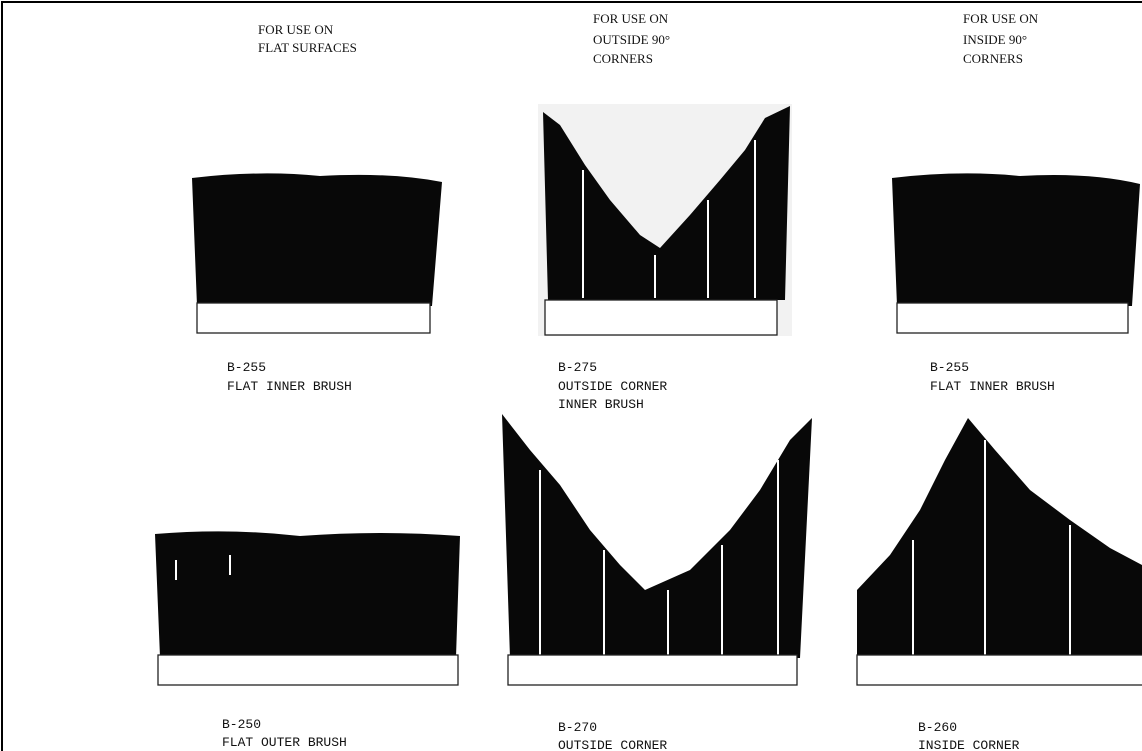 The height and width of the screenshot is (751, 1142). Describe the element at coordinates (601, 404) in the screenshot. I see `brush-description: INNER BRUSH` at that location.